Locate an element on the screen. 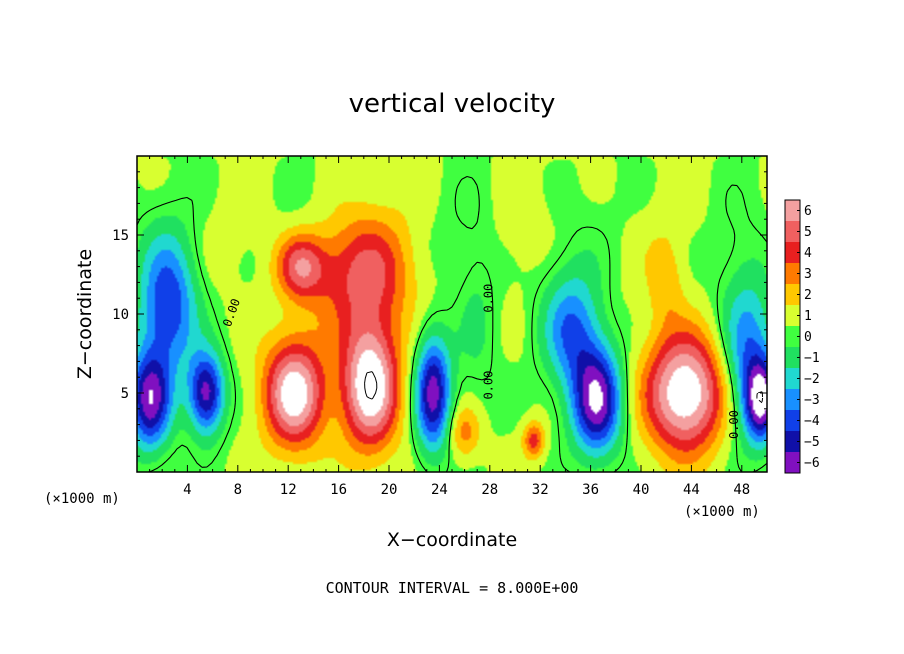 The image size is (904, 654). colorbar-label: 3 is located at coordinates (808, 274).